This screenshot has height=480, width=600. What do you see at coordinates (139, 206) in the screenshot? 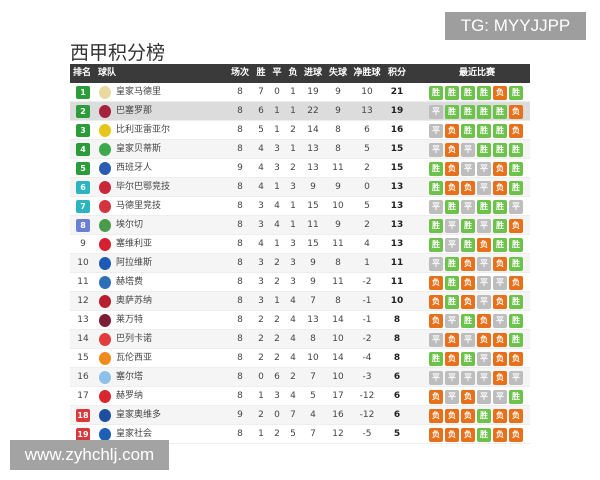
I see `team-name: 马德里竞技` at bounding box center [139, 206].